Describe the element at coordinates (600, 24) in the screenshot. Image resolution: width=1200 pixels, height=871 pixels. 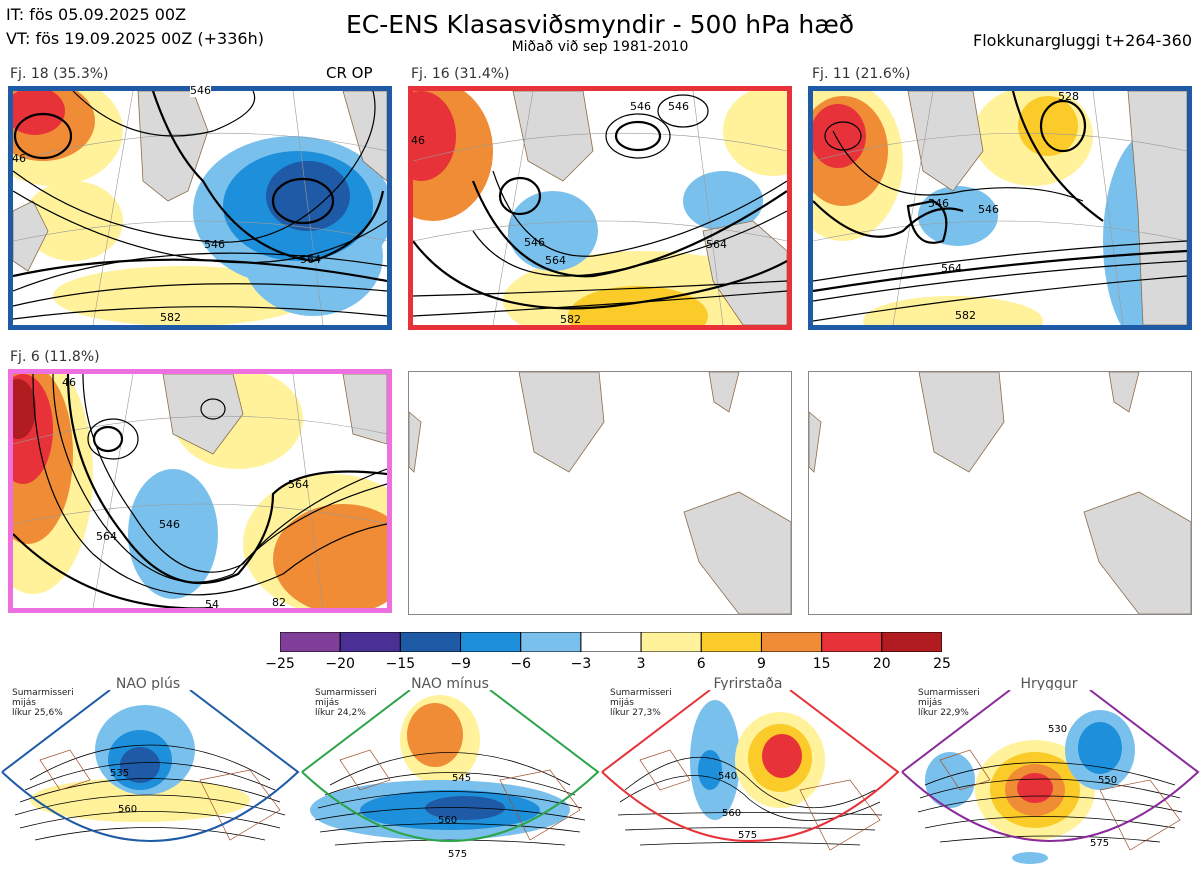
I see `chart-title: EC-ENS Klasasviðsmyndir - 500 hPa hæð` at that location.